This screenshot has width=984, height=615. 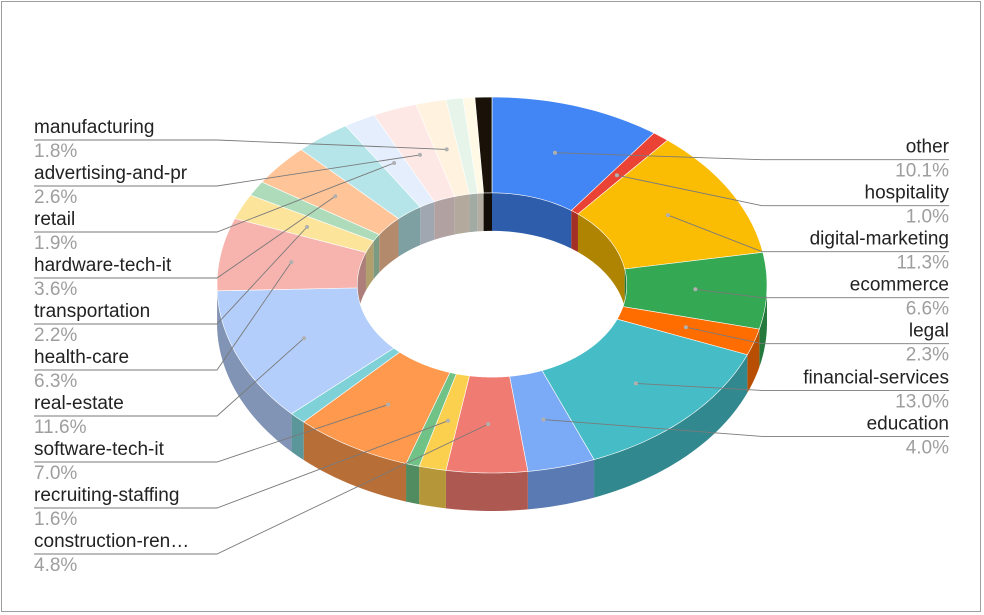 I want to click on label-transportation: transportation, so click(x=92, y=311).